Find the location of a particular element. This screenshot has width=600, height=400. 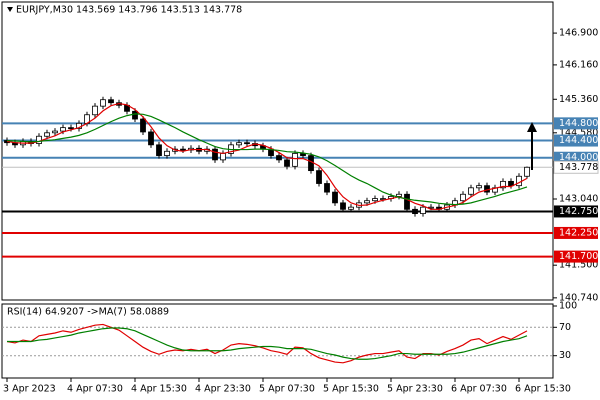

level-label: 141.700 is located at coordinates (578, 256).